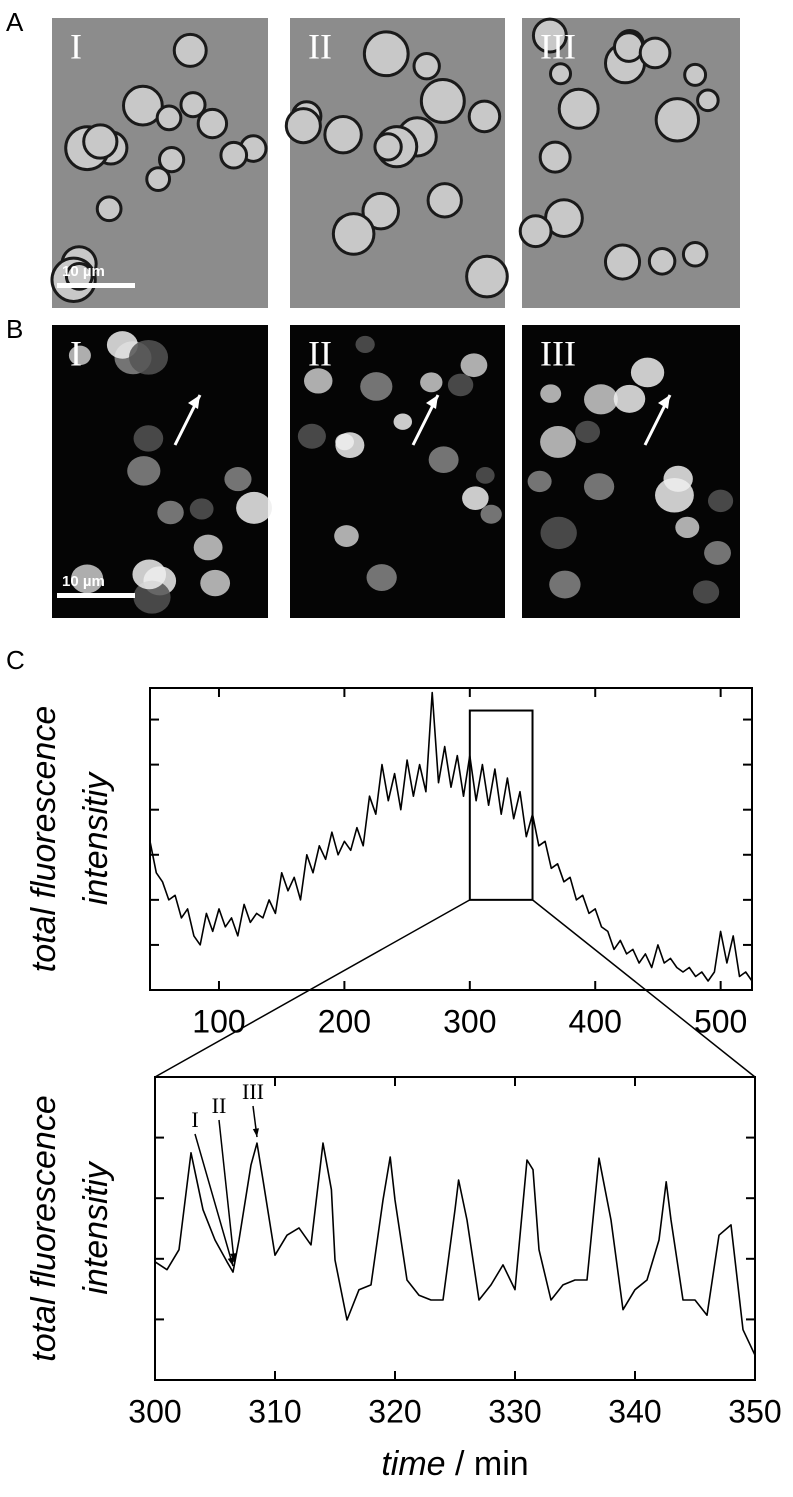  Describe the element at coordinates (394, 1411) in the screenshot. I see `x-tick-label: 320` at that location.